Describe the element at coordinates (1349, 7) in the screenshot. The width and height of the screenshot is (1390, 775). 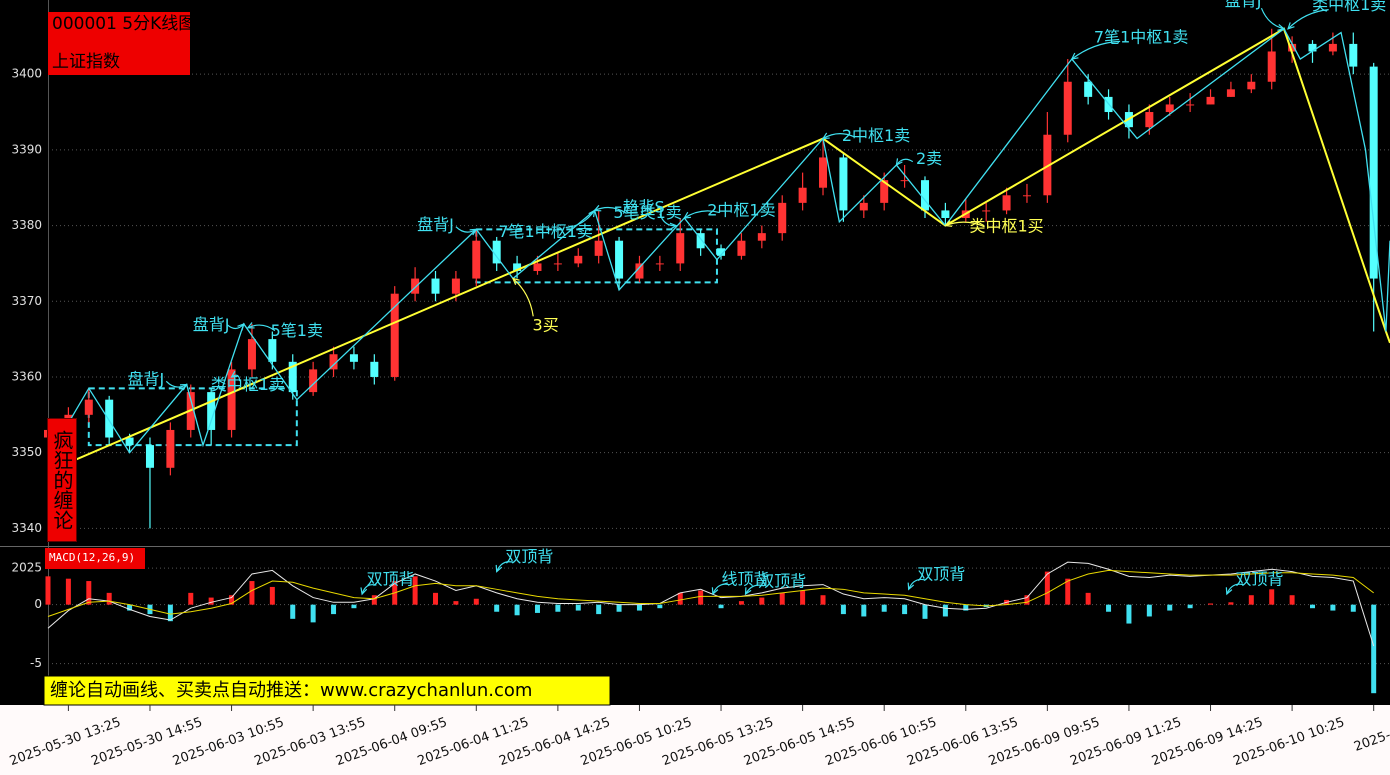
I see `annotation: 类中枢1卖` at that location.